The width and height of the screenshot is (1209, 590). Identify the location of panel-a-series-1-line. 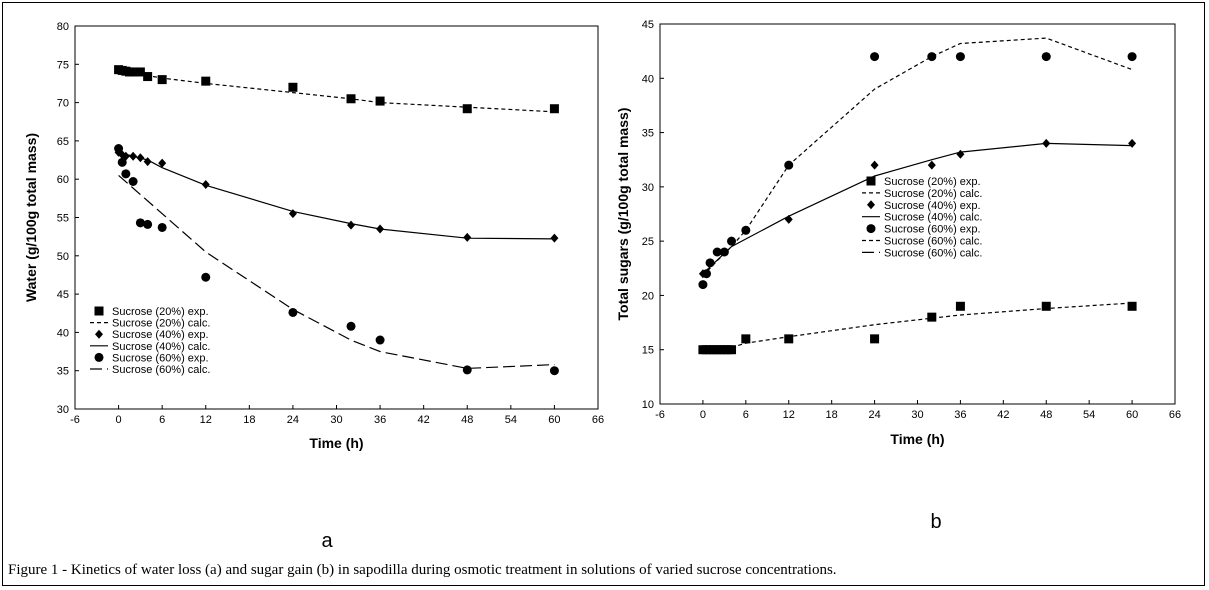
(336, 91).